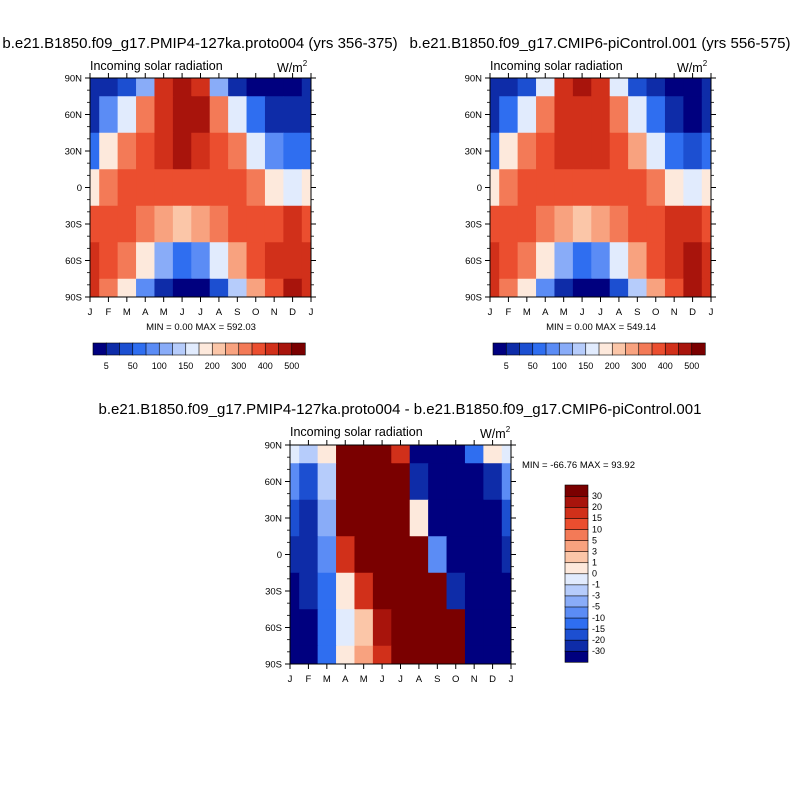 The height and width of the screenshot is (800, 800). What do you see at coordinates (73, 298) in the screenshot?
I see `y-tick-label: 90S` at bounding box center [73, 298].